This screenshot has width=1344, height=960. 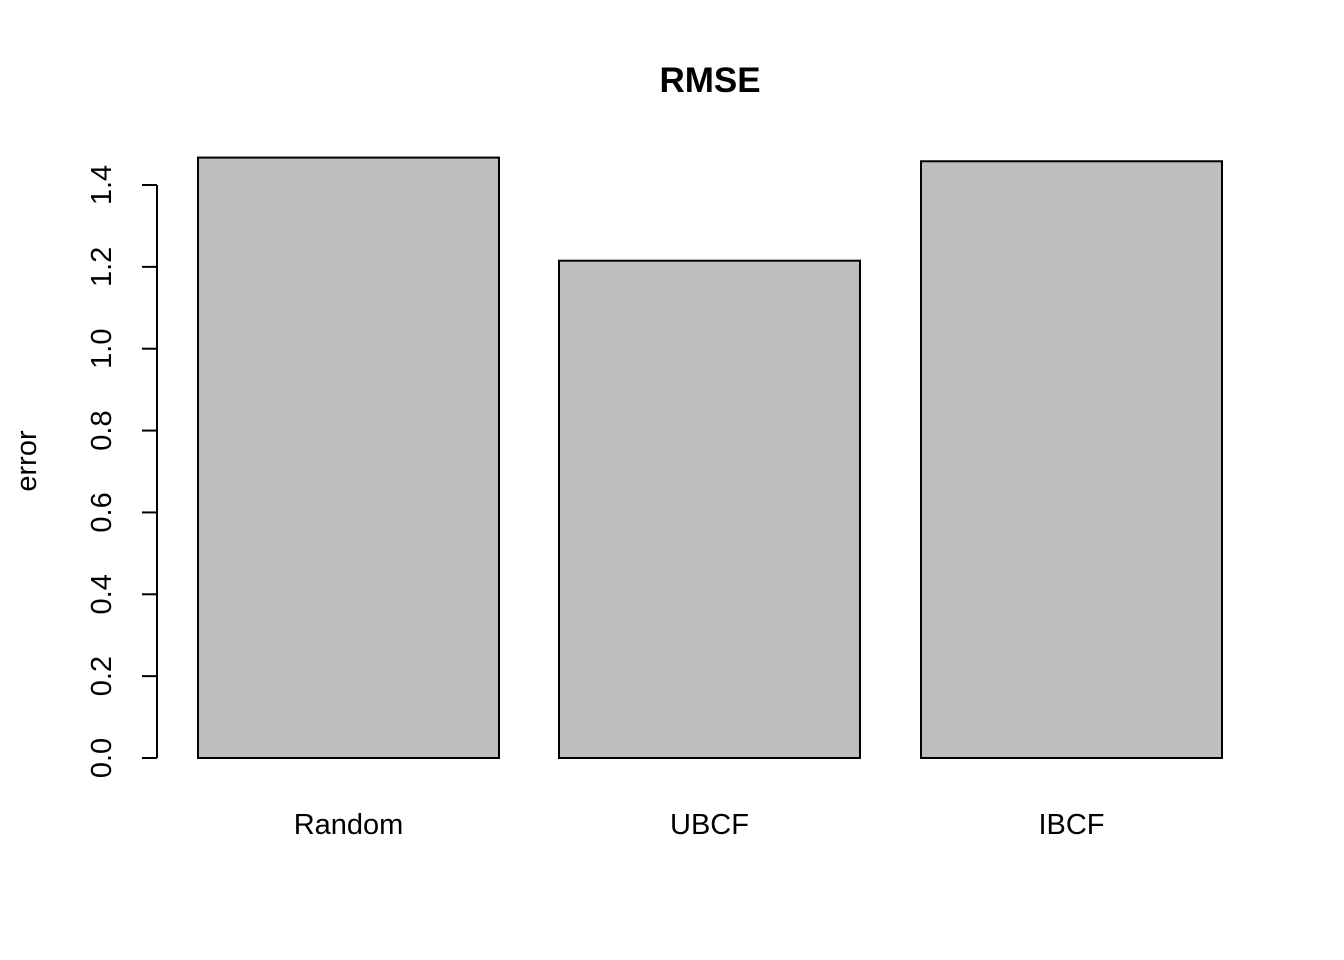 I want to click on y-tick-label: 0.8, so click(x=102, y=430).